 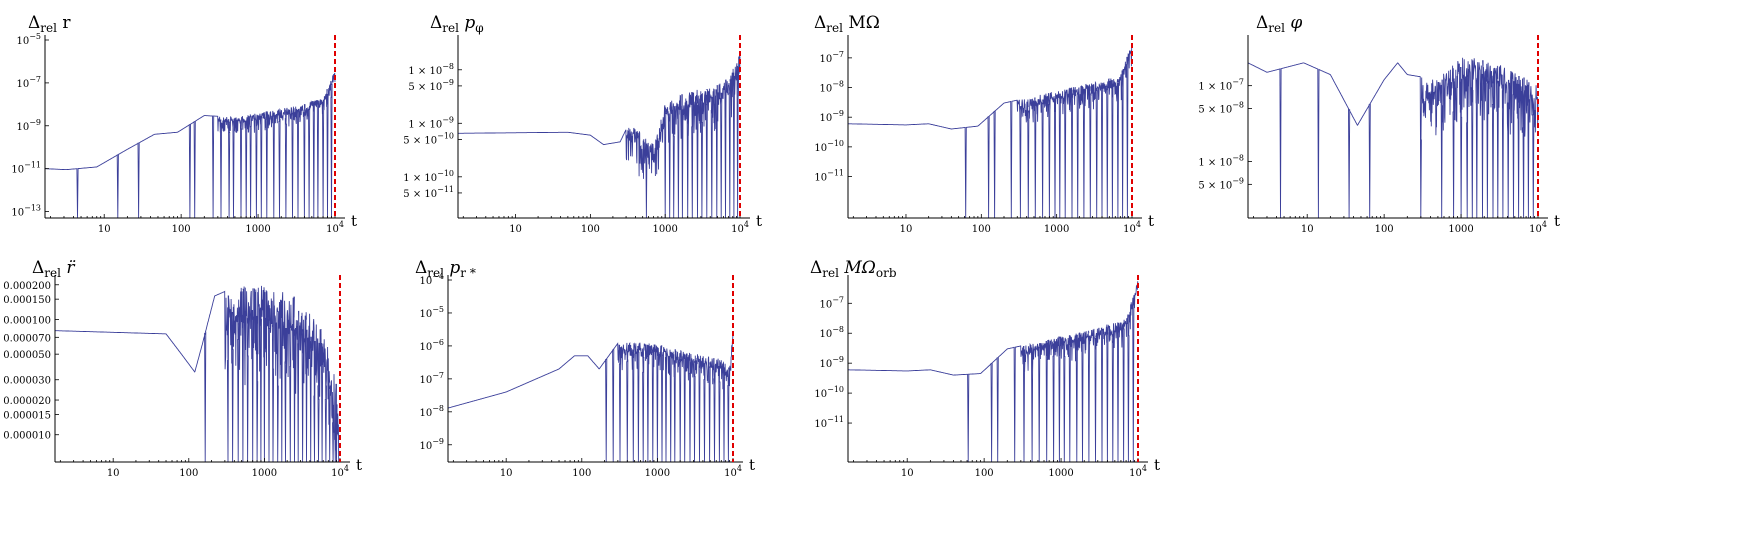 I want to click on panel-title: Δrel pφ, so click(x=457, y=24).